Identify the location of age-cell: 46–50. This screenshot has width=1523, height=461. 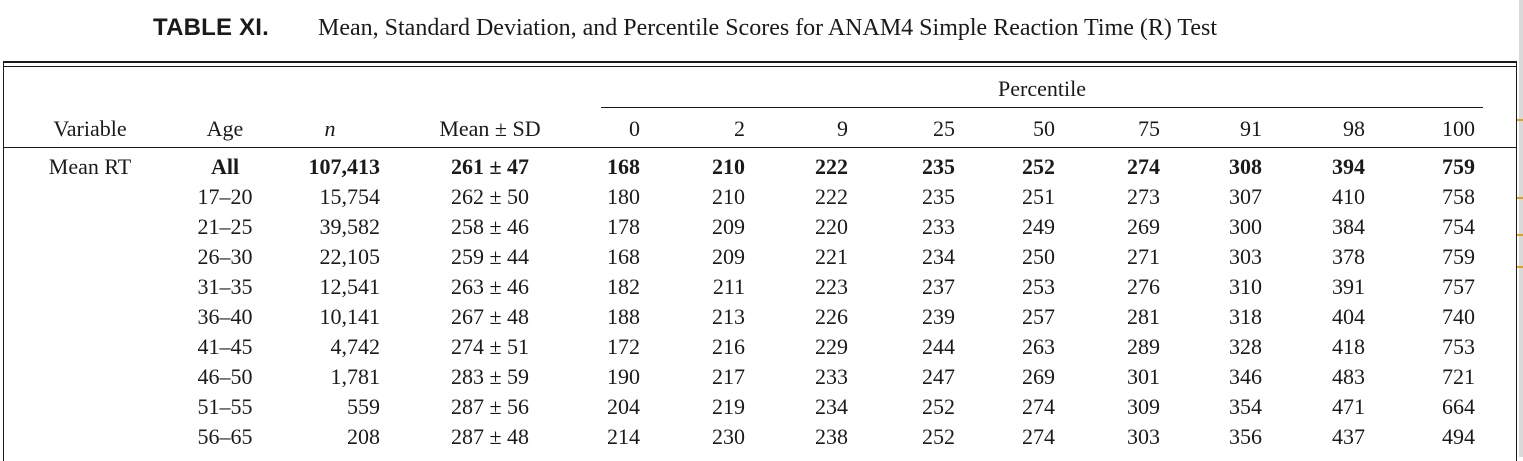
(225, 376).